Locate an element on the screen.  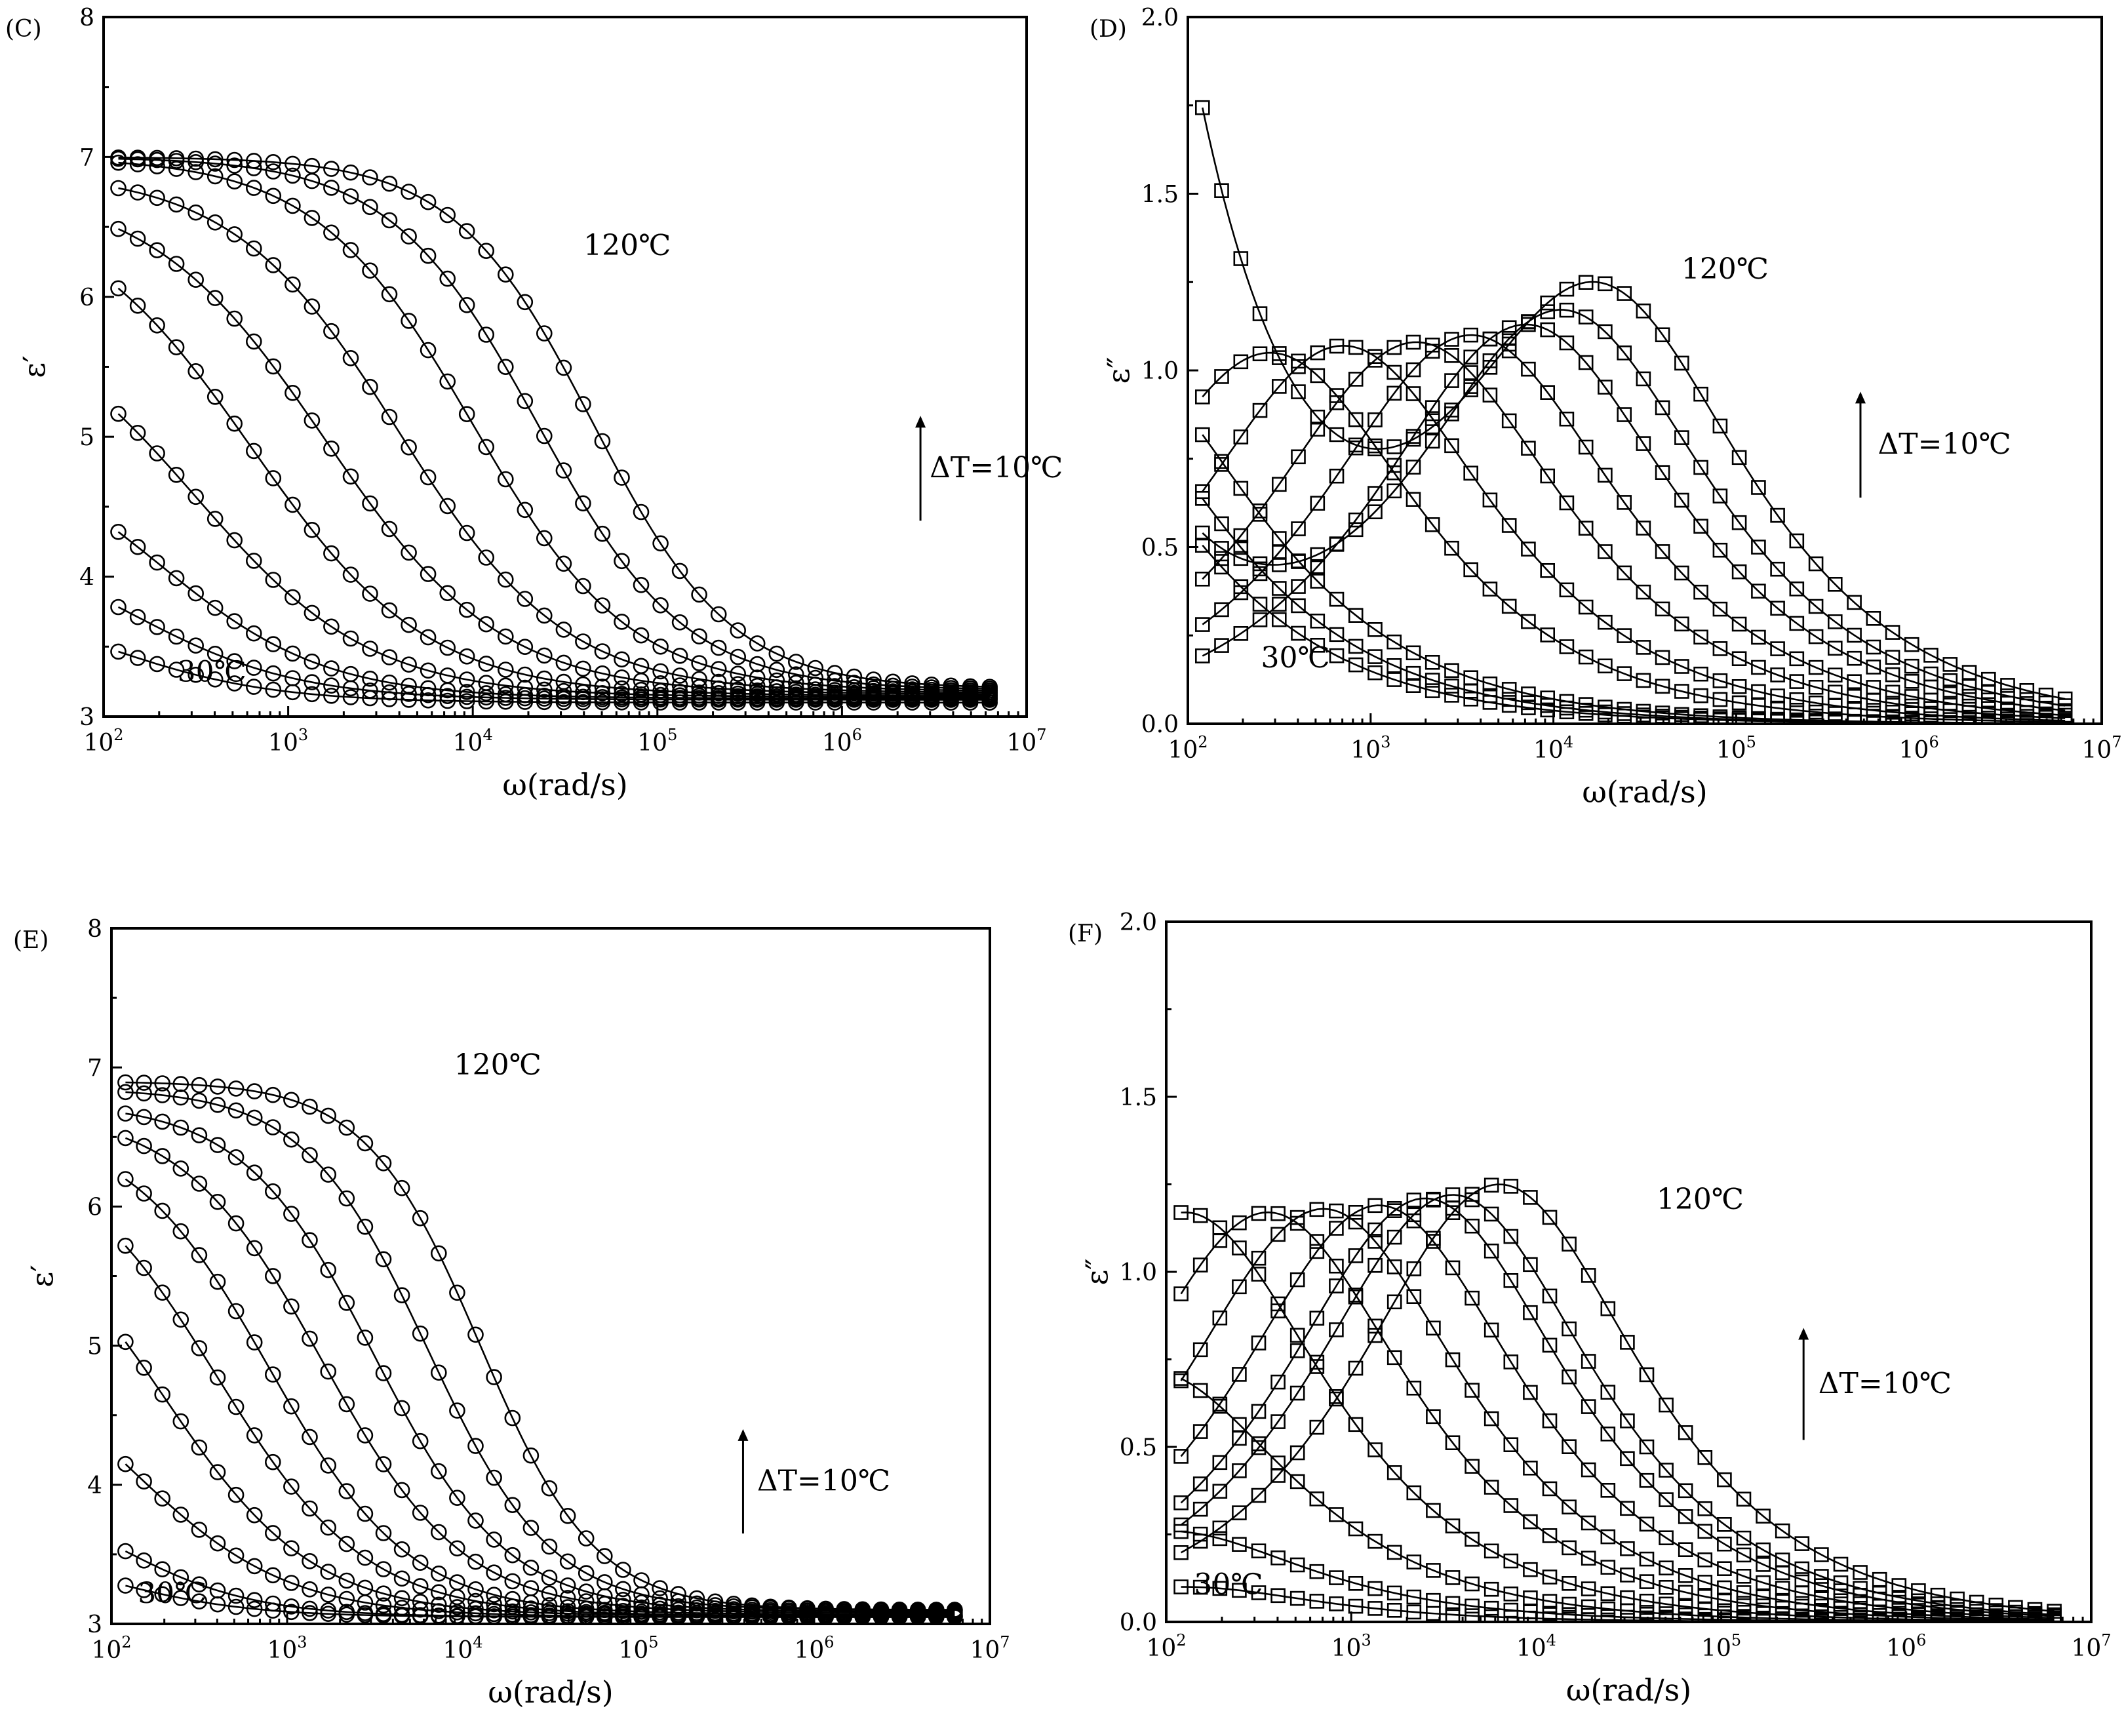
x-tick-label: 10⁶ is located at coordinates (1906, 1646).